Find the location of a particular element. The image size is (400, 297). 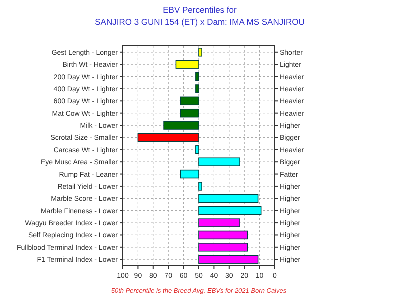

chart-title: EBV Percentiles for is located at coordinates (200, 10).